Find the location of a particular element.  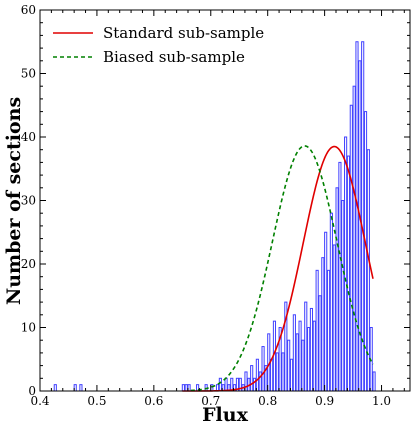

x-tick-label: 0.5 is located at coordinates (96, 401).